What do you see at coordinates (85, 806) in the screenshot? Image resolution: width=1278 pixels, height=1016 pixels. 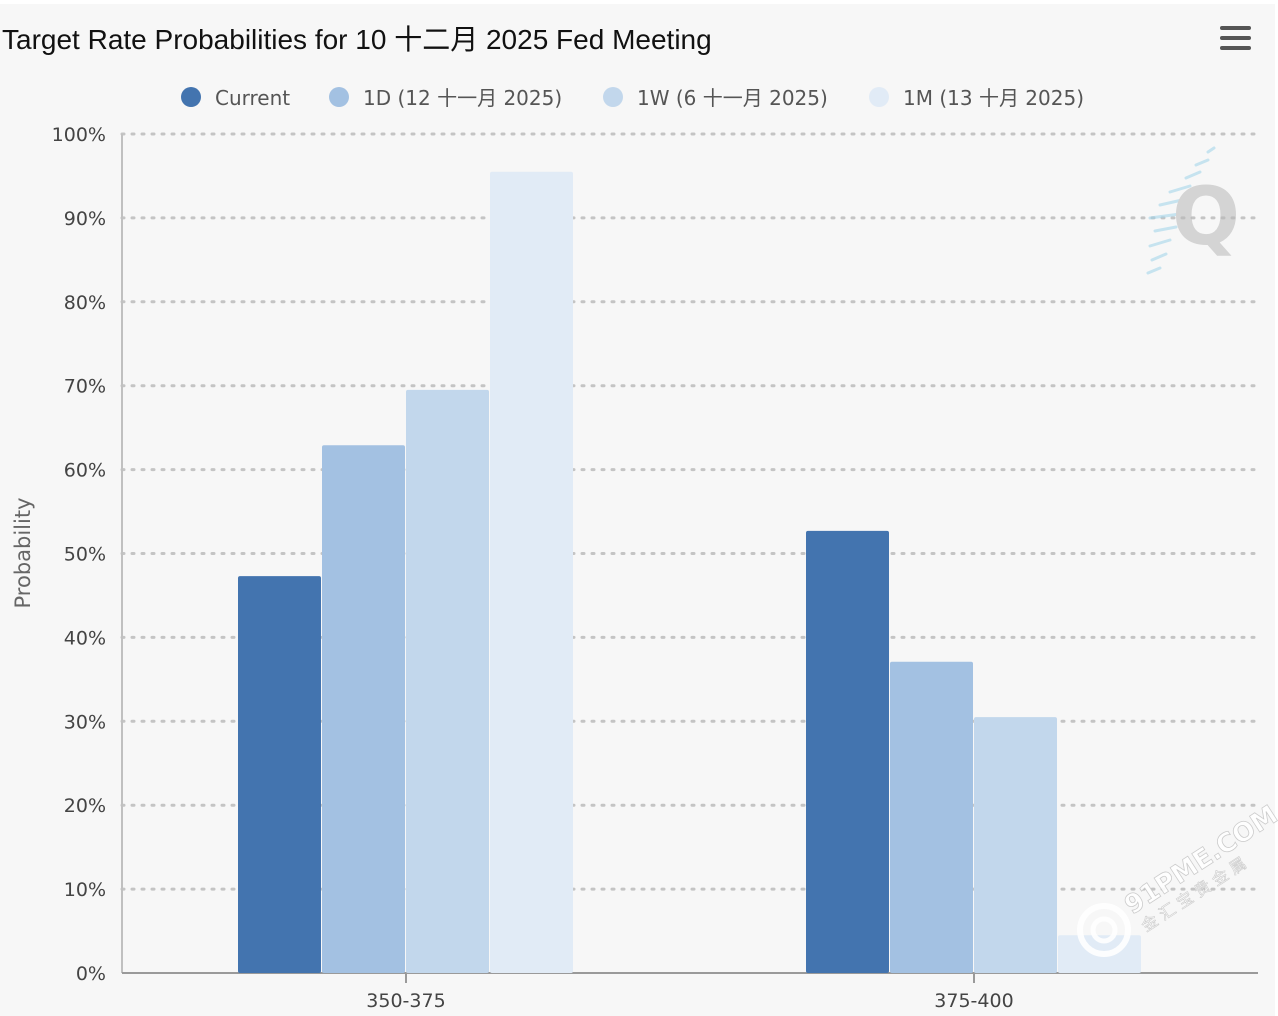 I see `y-tick-label: 20%` at bounding box center [85, 806].